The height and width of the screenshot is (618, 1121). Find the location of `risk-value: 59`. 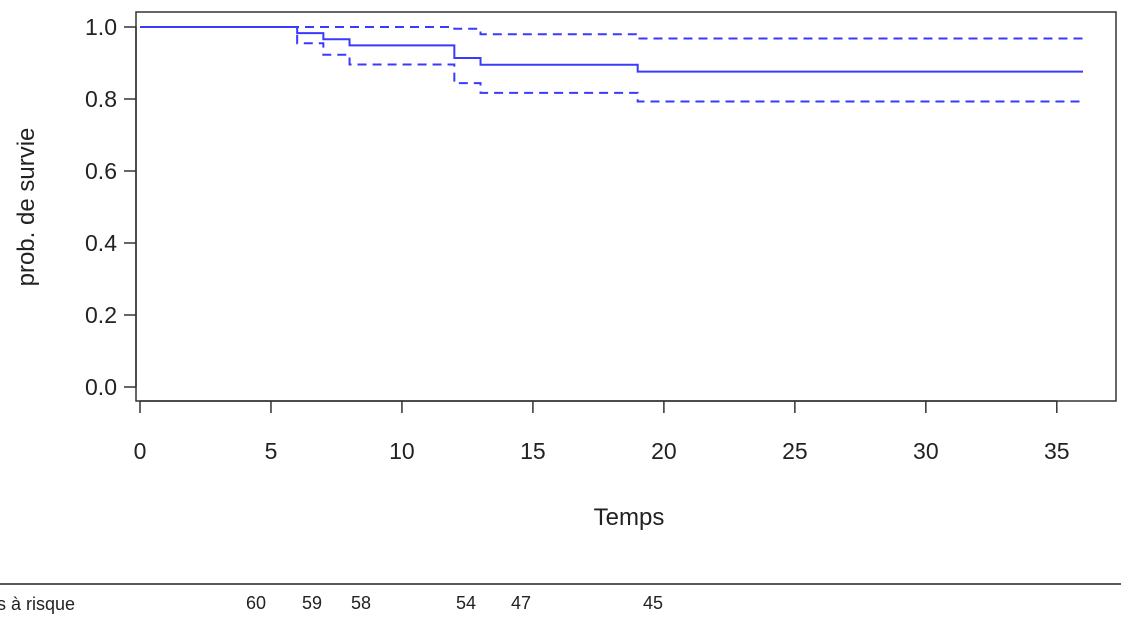

risk-value: 59 is located at coordinates (312, 603).